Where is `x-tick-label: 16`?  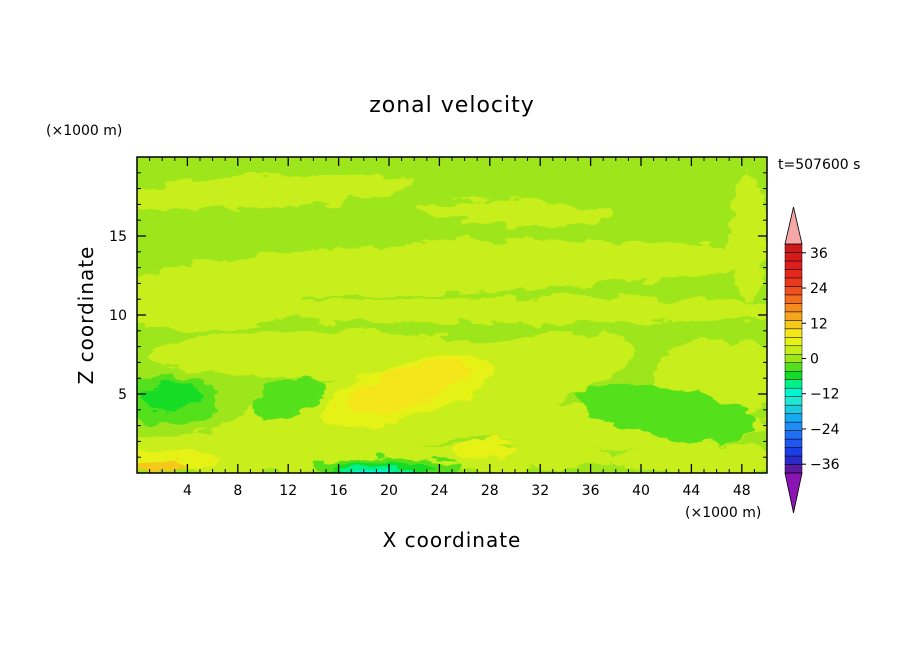
x-tick-label: 16 is located at coordinates (339, 491).